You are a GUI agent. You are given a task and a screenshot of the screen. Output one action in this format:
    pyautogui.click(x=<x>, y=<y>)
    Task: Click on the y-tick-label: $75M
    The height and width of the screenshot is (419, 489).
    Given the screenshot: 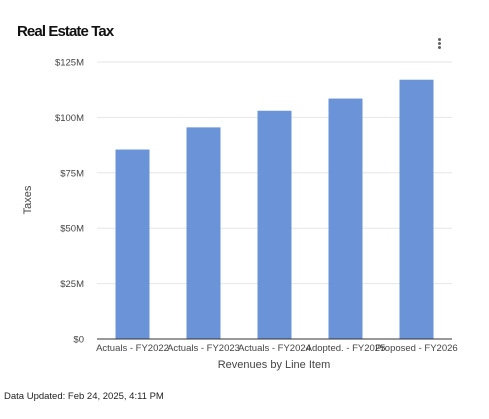 What is the action you would take?
    pyautogui.click(x=72, y=173)
    